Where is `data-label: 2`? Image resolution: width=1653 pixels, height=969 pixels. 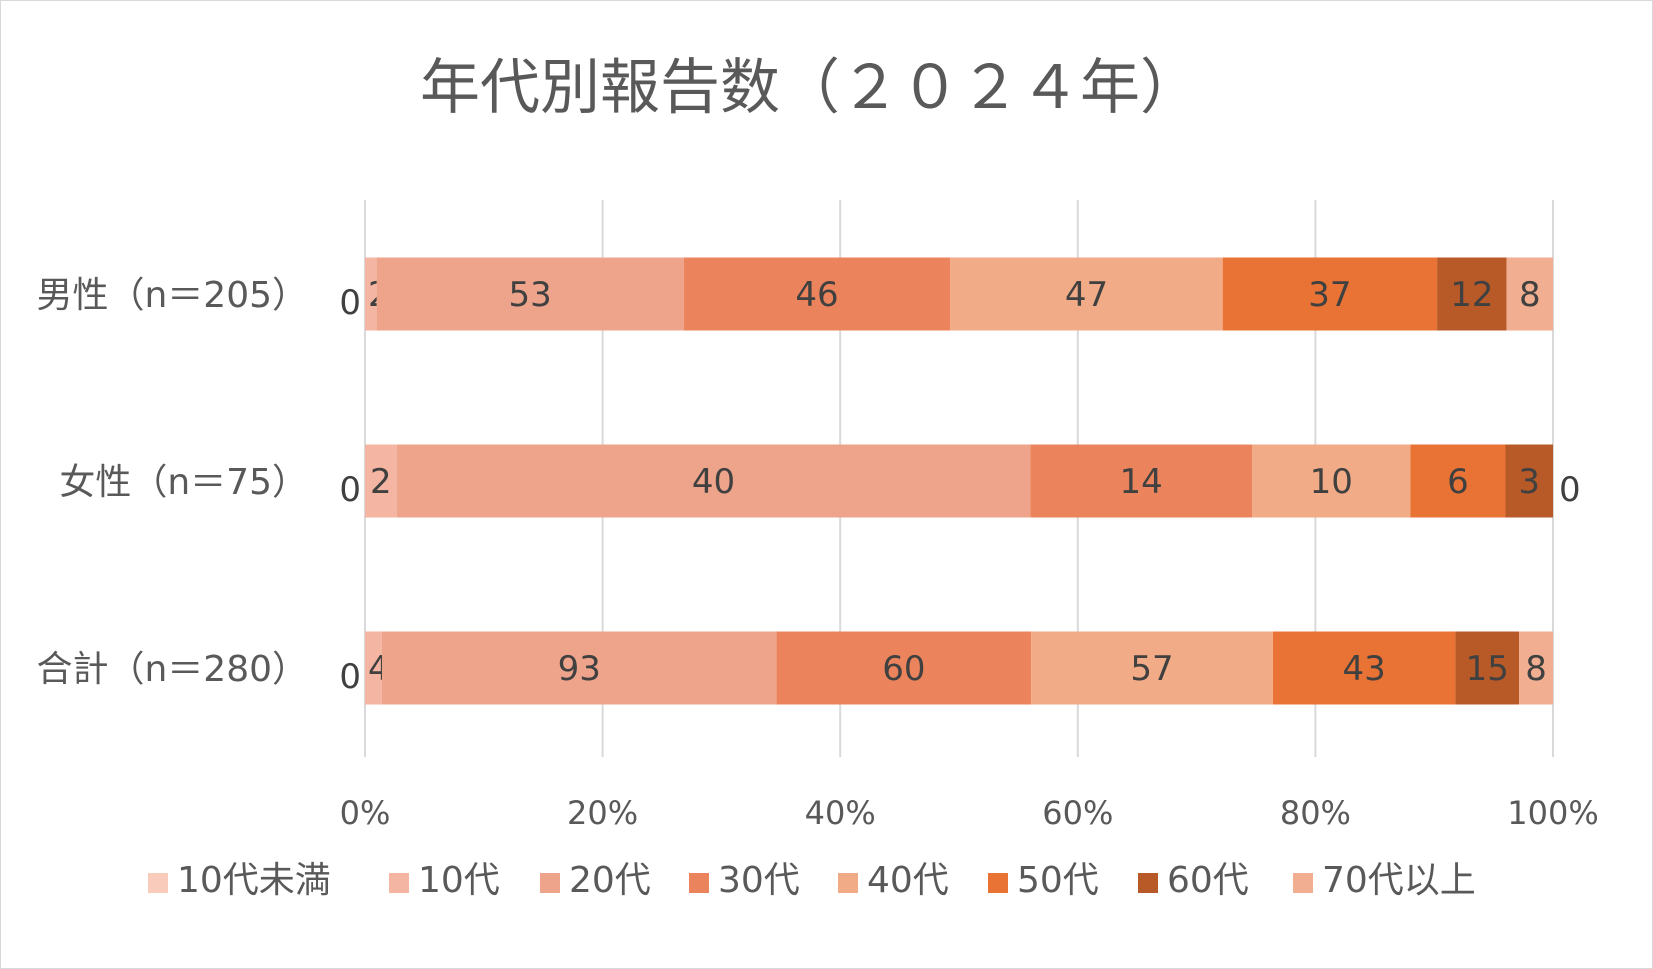 data-label: 2 is located at coordinates (381, 482).